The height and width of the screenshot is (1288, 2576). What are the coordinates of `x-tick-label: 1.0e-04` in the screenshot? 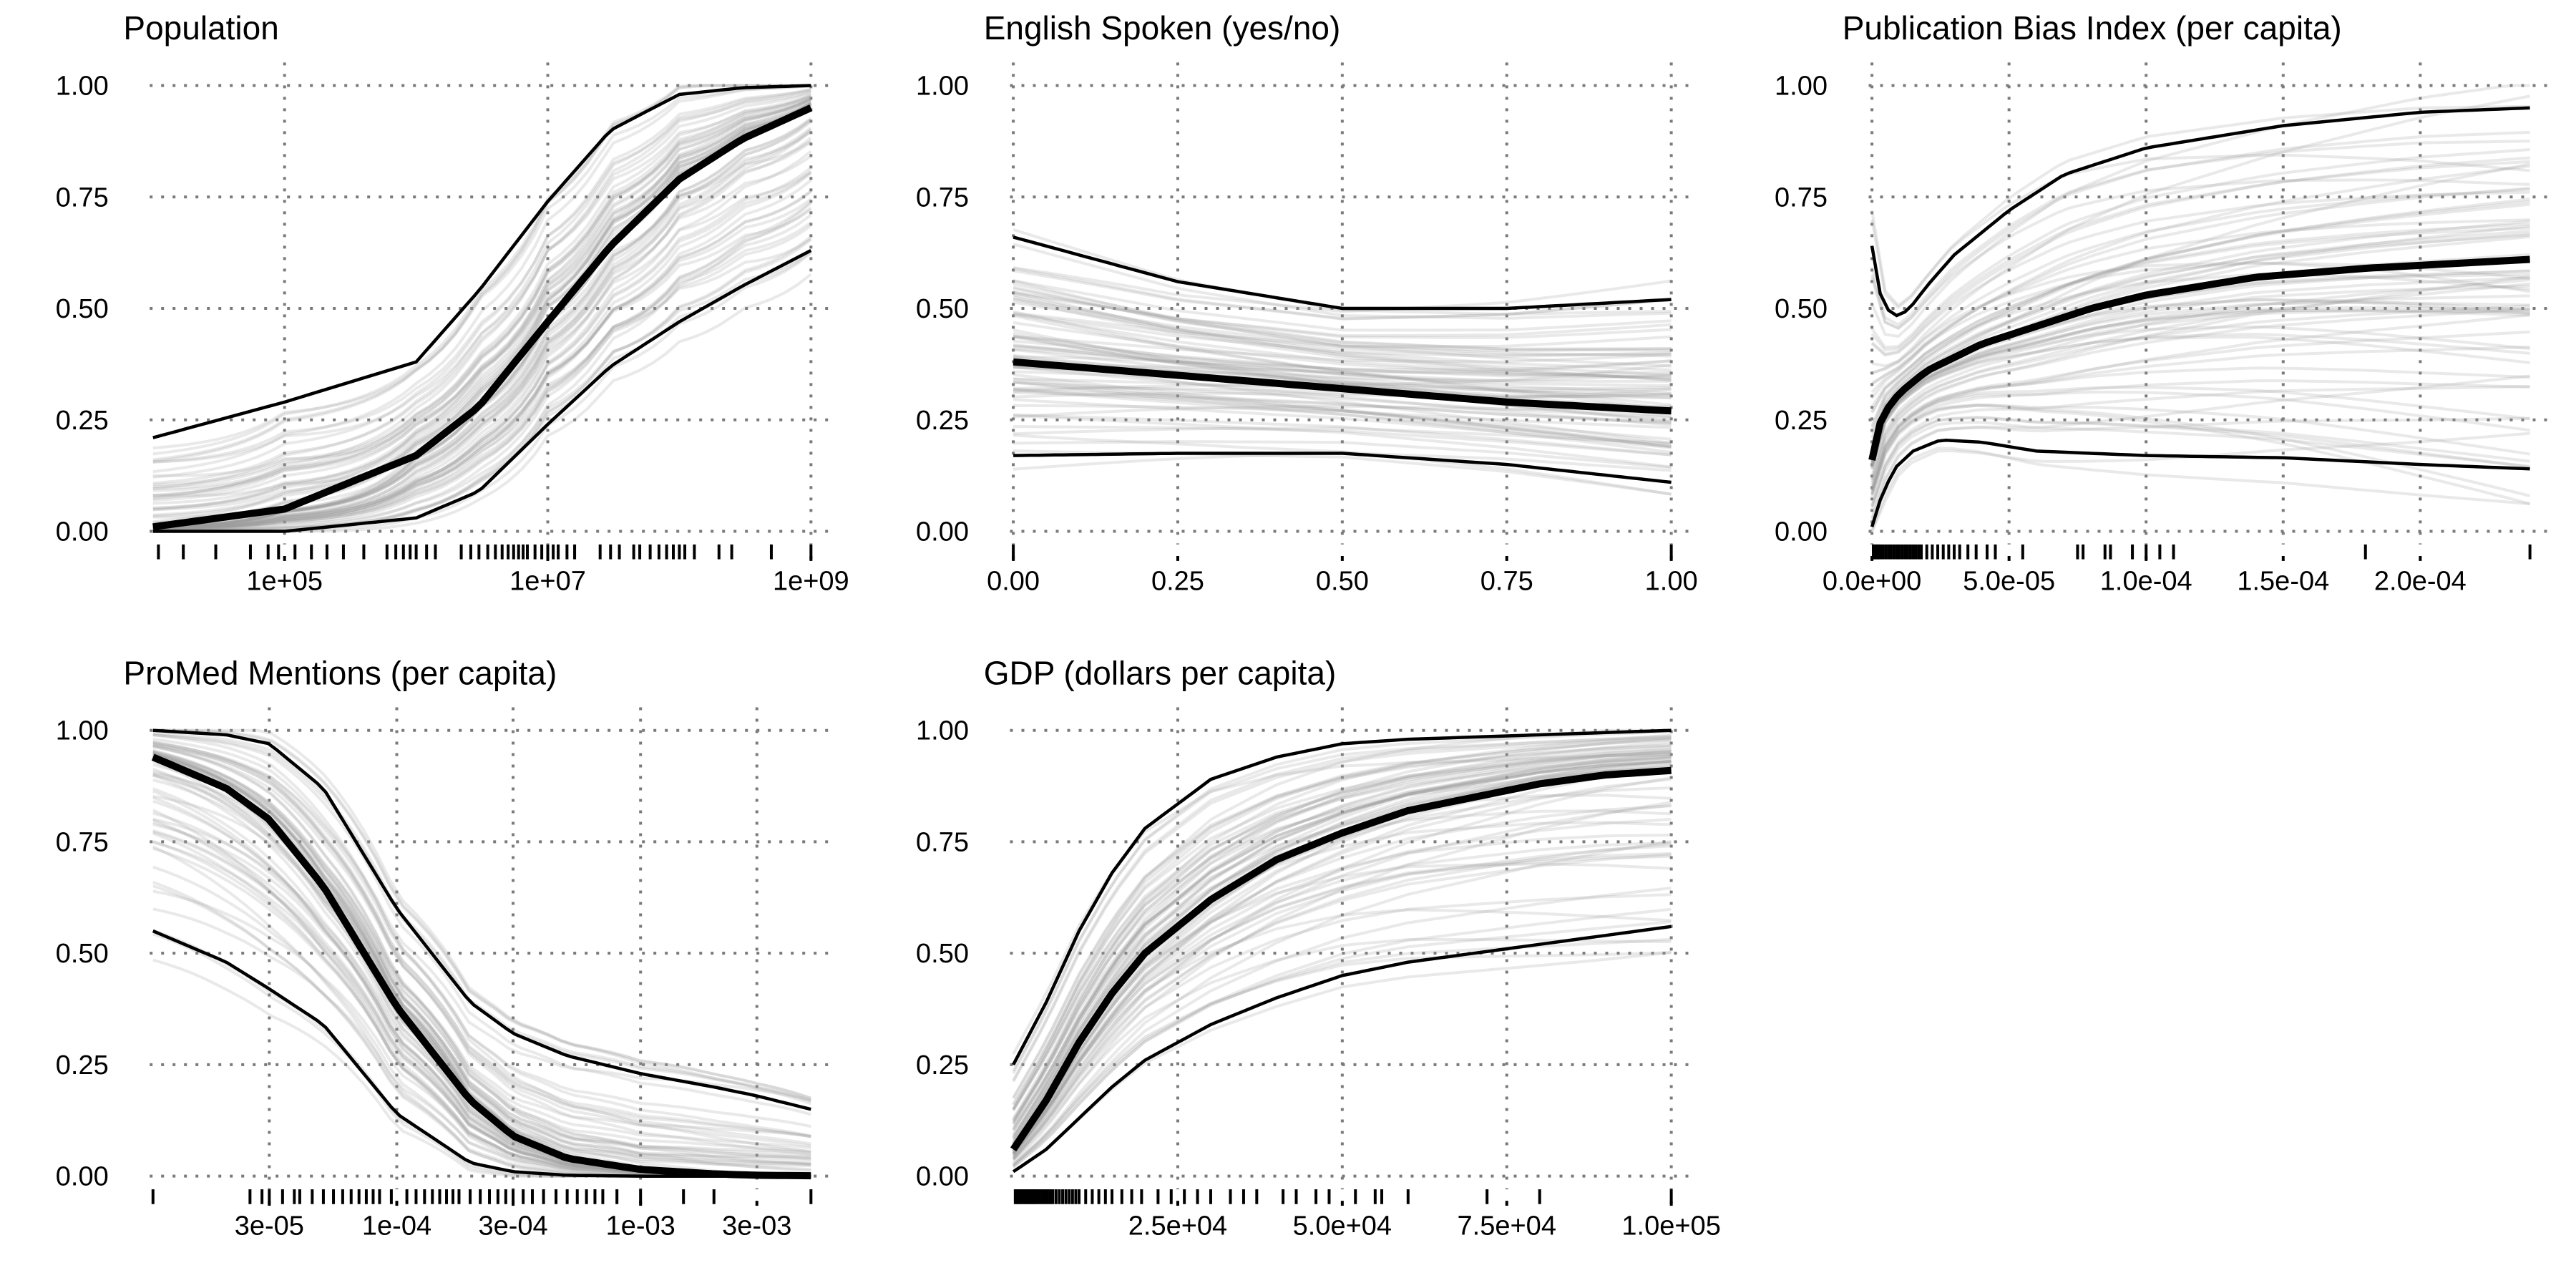 It's located at (2146, 581).